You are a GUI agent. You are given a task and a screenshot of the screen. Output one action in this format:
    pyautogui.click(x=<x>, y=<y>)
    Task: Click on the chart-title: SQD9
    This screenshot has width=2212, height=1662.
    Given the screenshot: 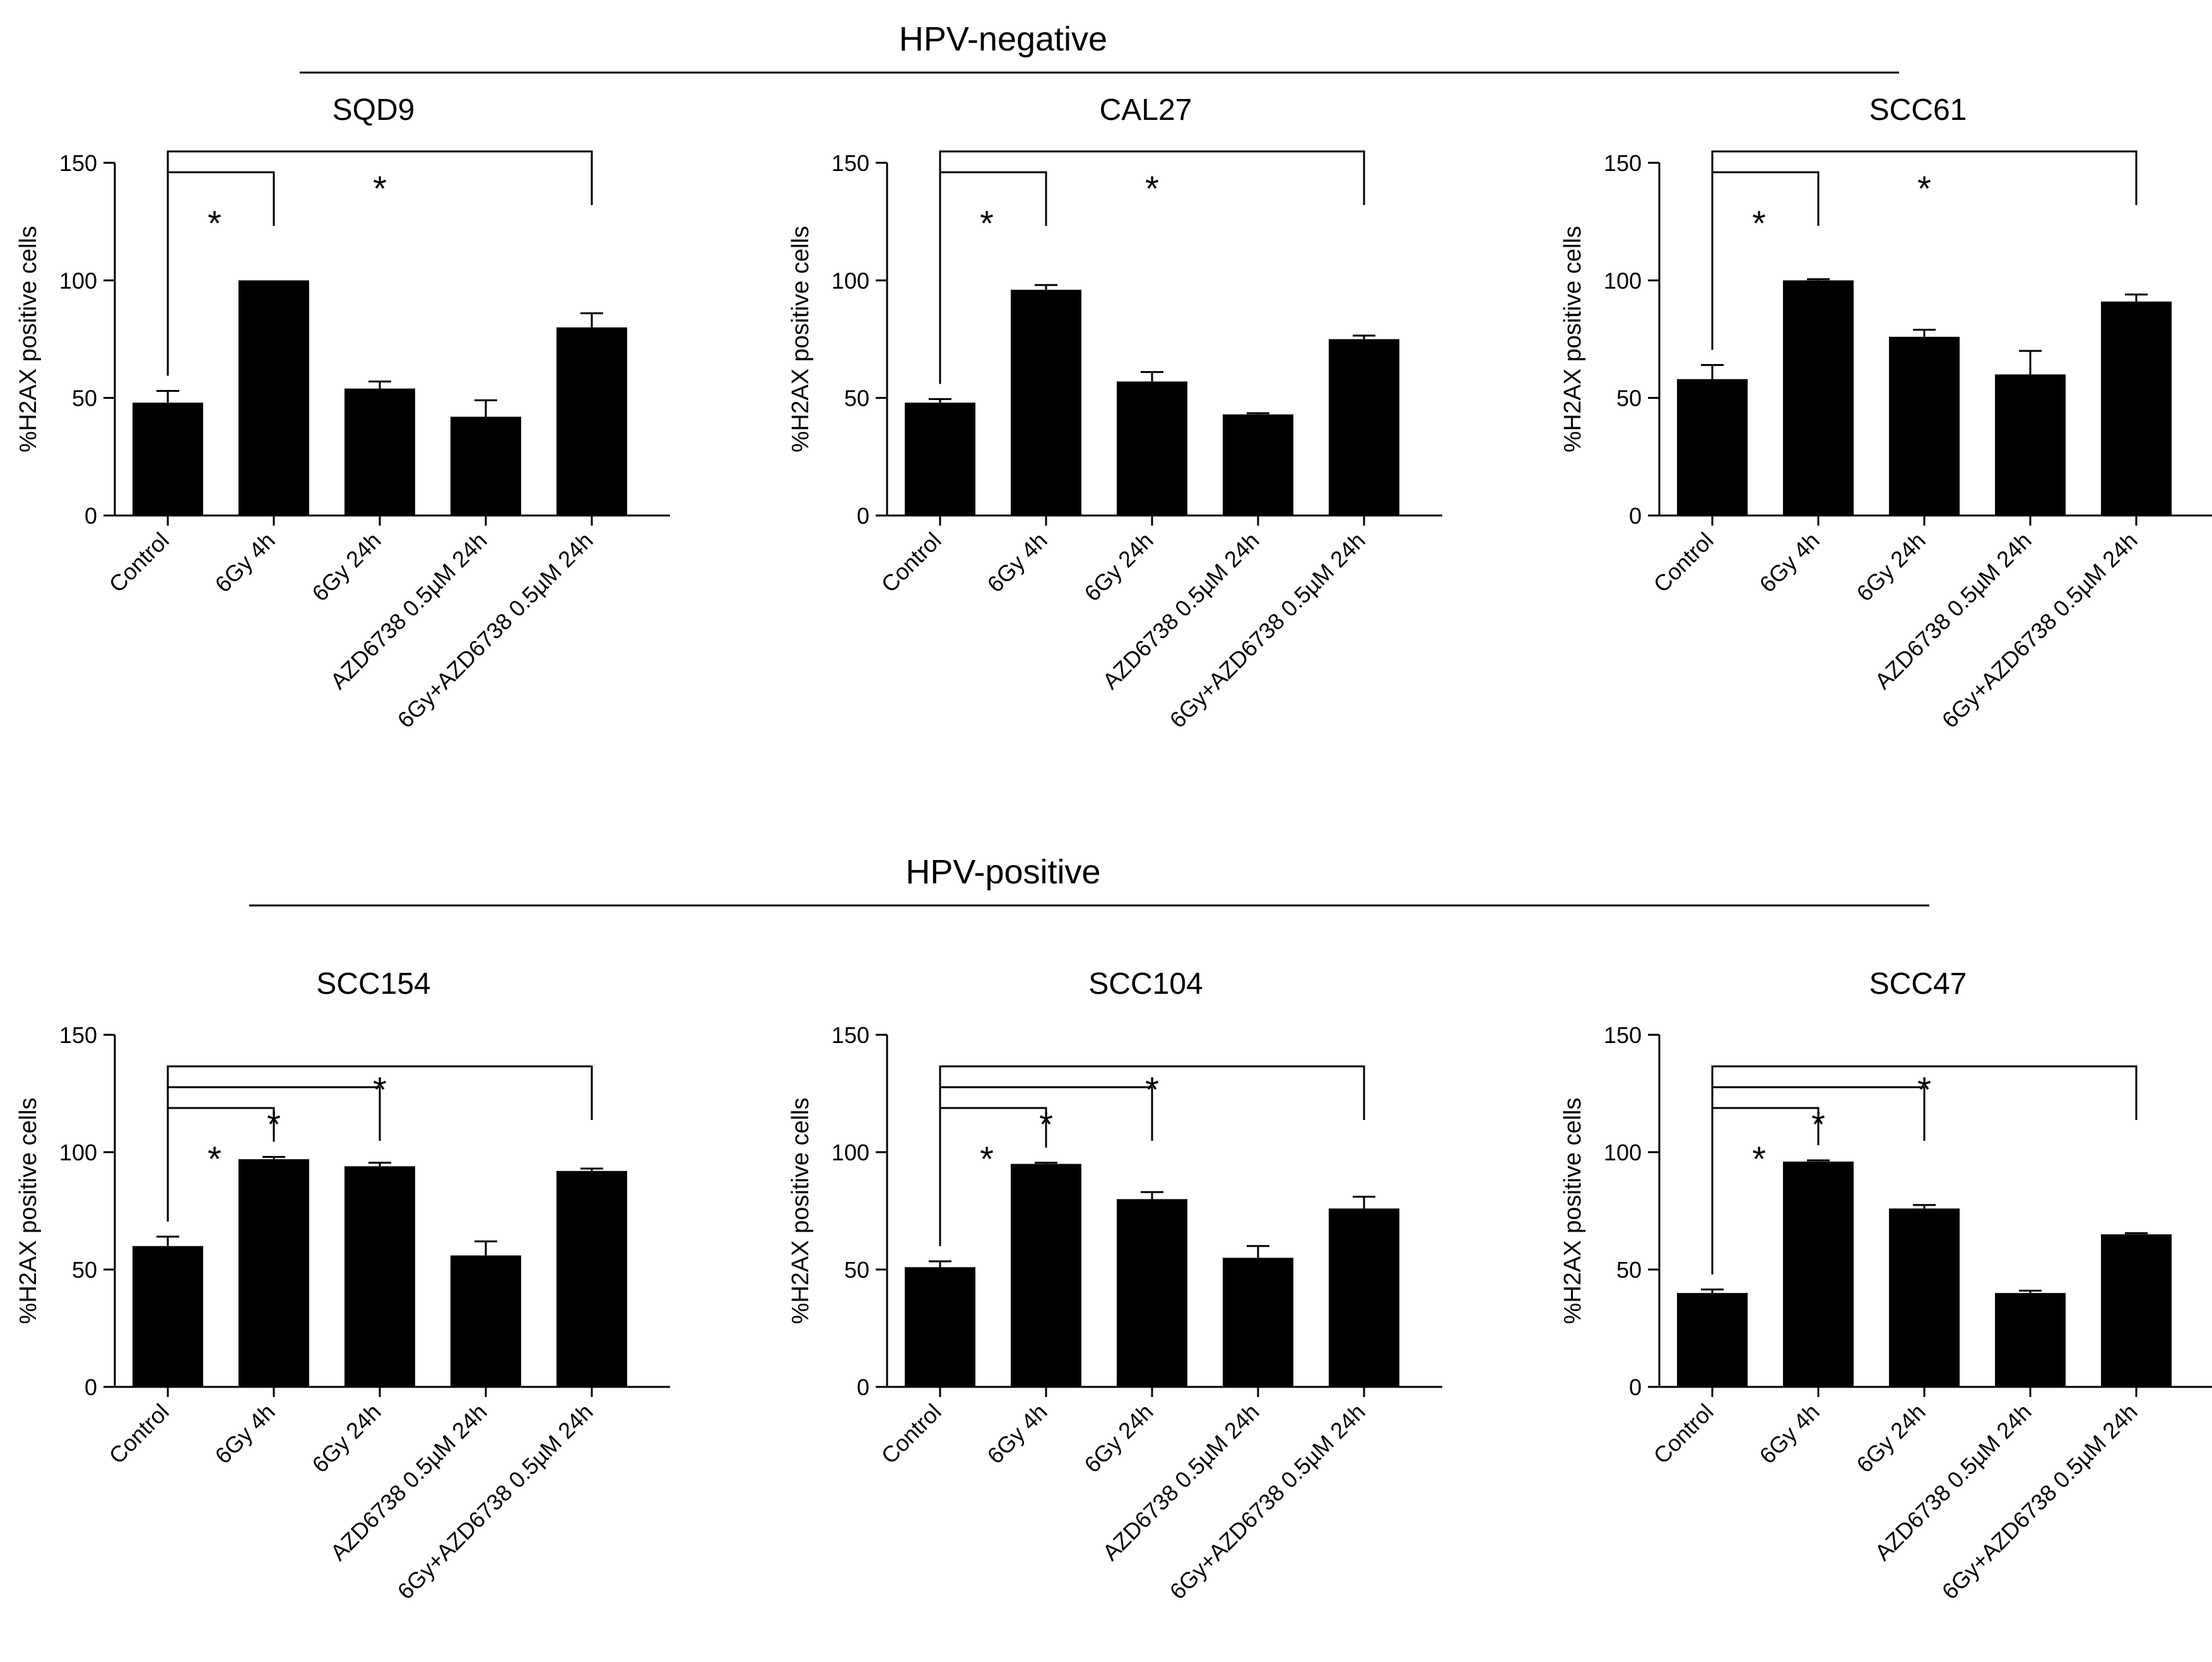 What is the action you would take?
    pyautogui.click(x=373, y=110)
    